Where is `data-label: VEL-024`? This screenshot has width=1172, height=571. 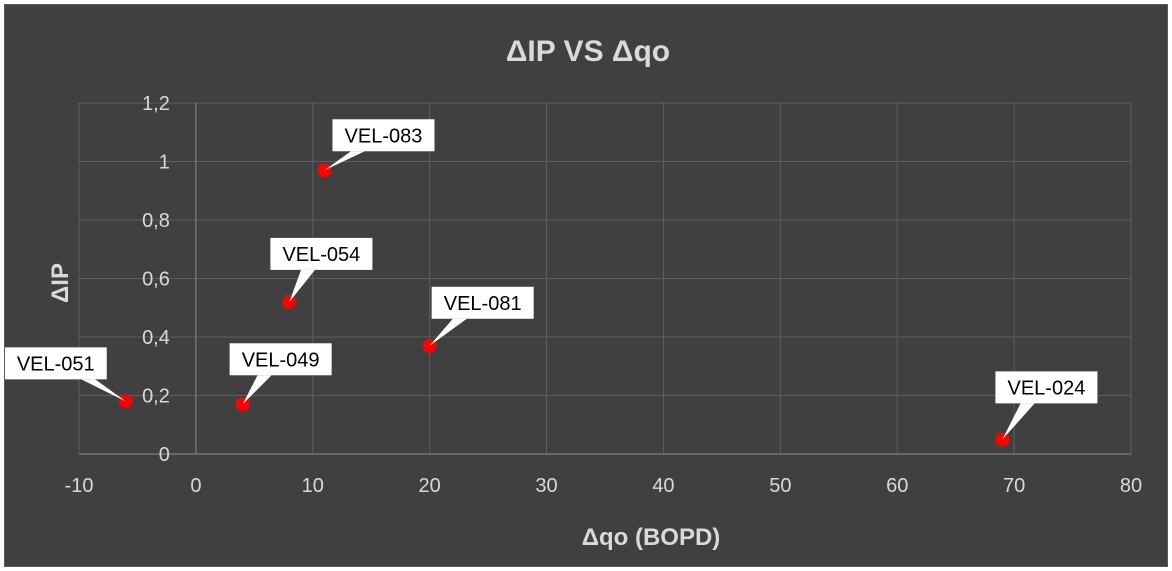
data-label: VEL-024 is located at coordinates (1047, 388).